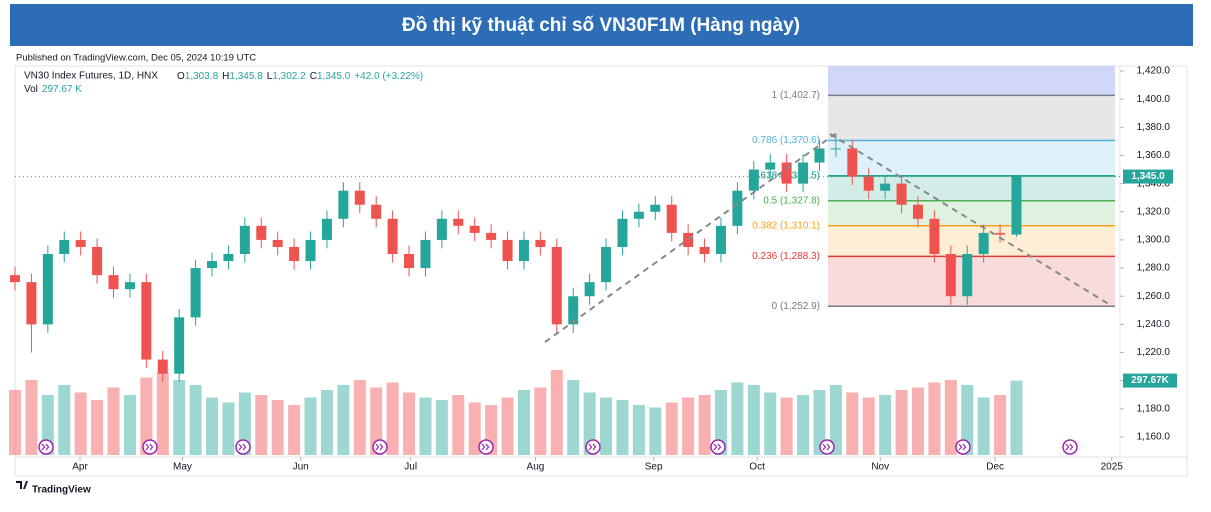  I want to click on y-tick-label: 1,180.0, so click(1154, 408).